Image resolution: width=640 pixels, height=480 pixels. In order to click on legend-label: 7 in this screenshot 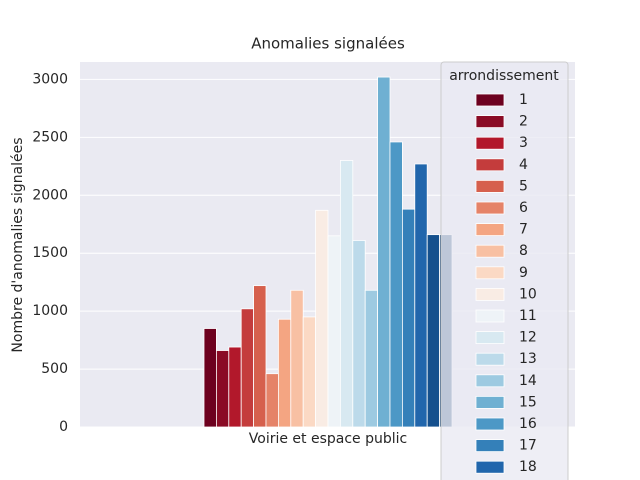, I will do `click(523, 230)`.